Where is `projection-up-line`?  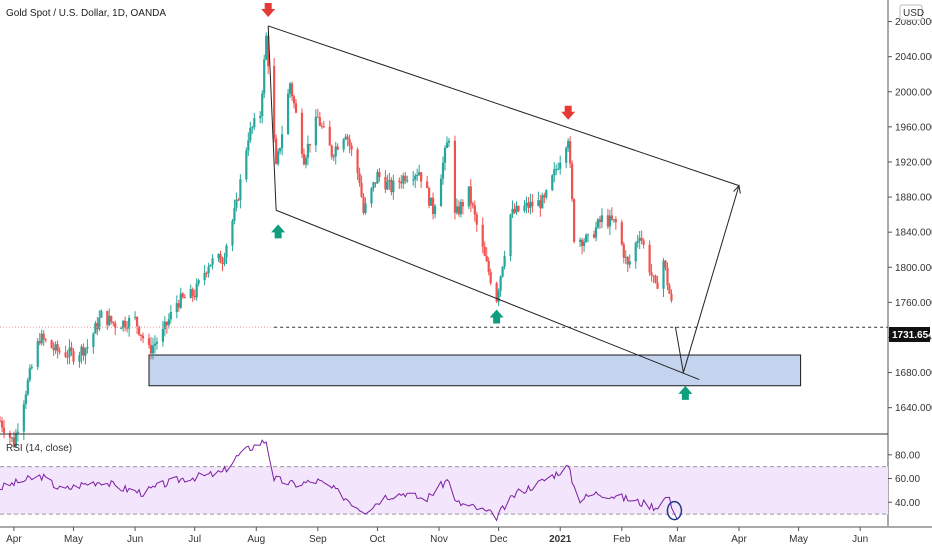 projection-up-line is located at coordinates (711, 279).